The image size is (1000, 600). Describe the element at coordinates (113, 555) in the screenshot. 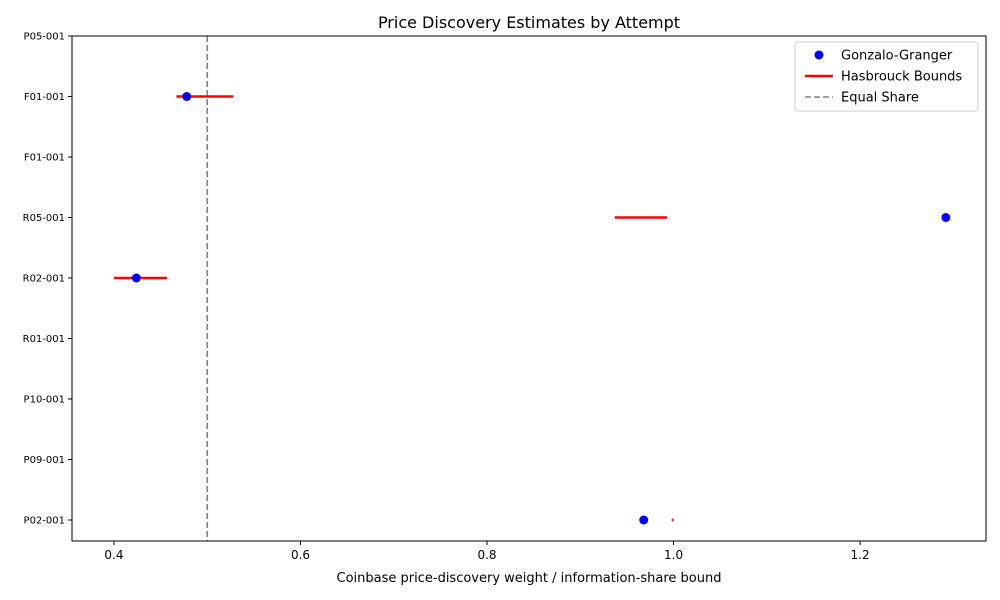

I see `x-tick-label: 0.4` at that location.